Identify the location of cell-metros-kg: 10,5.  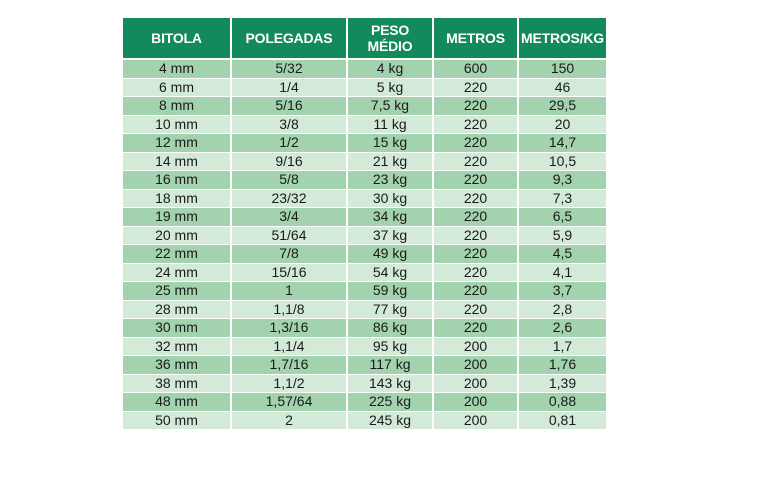
(562, 161).